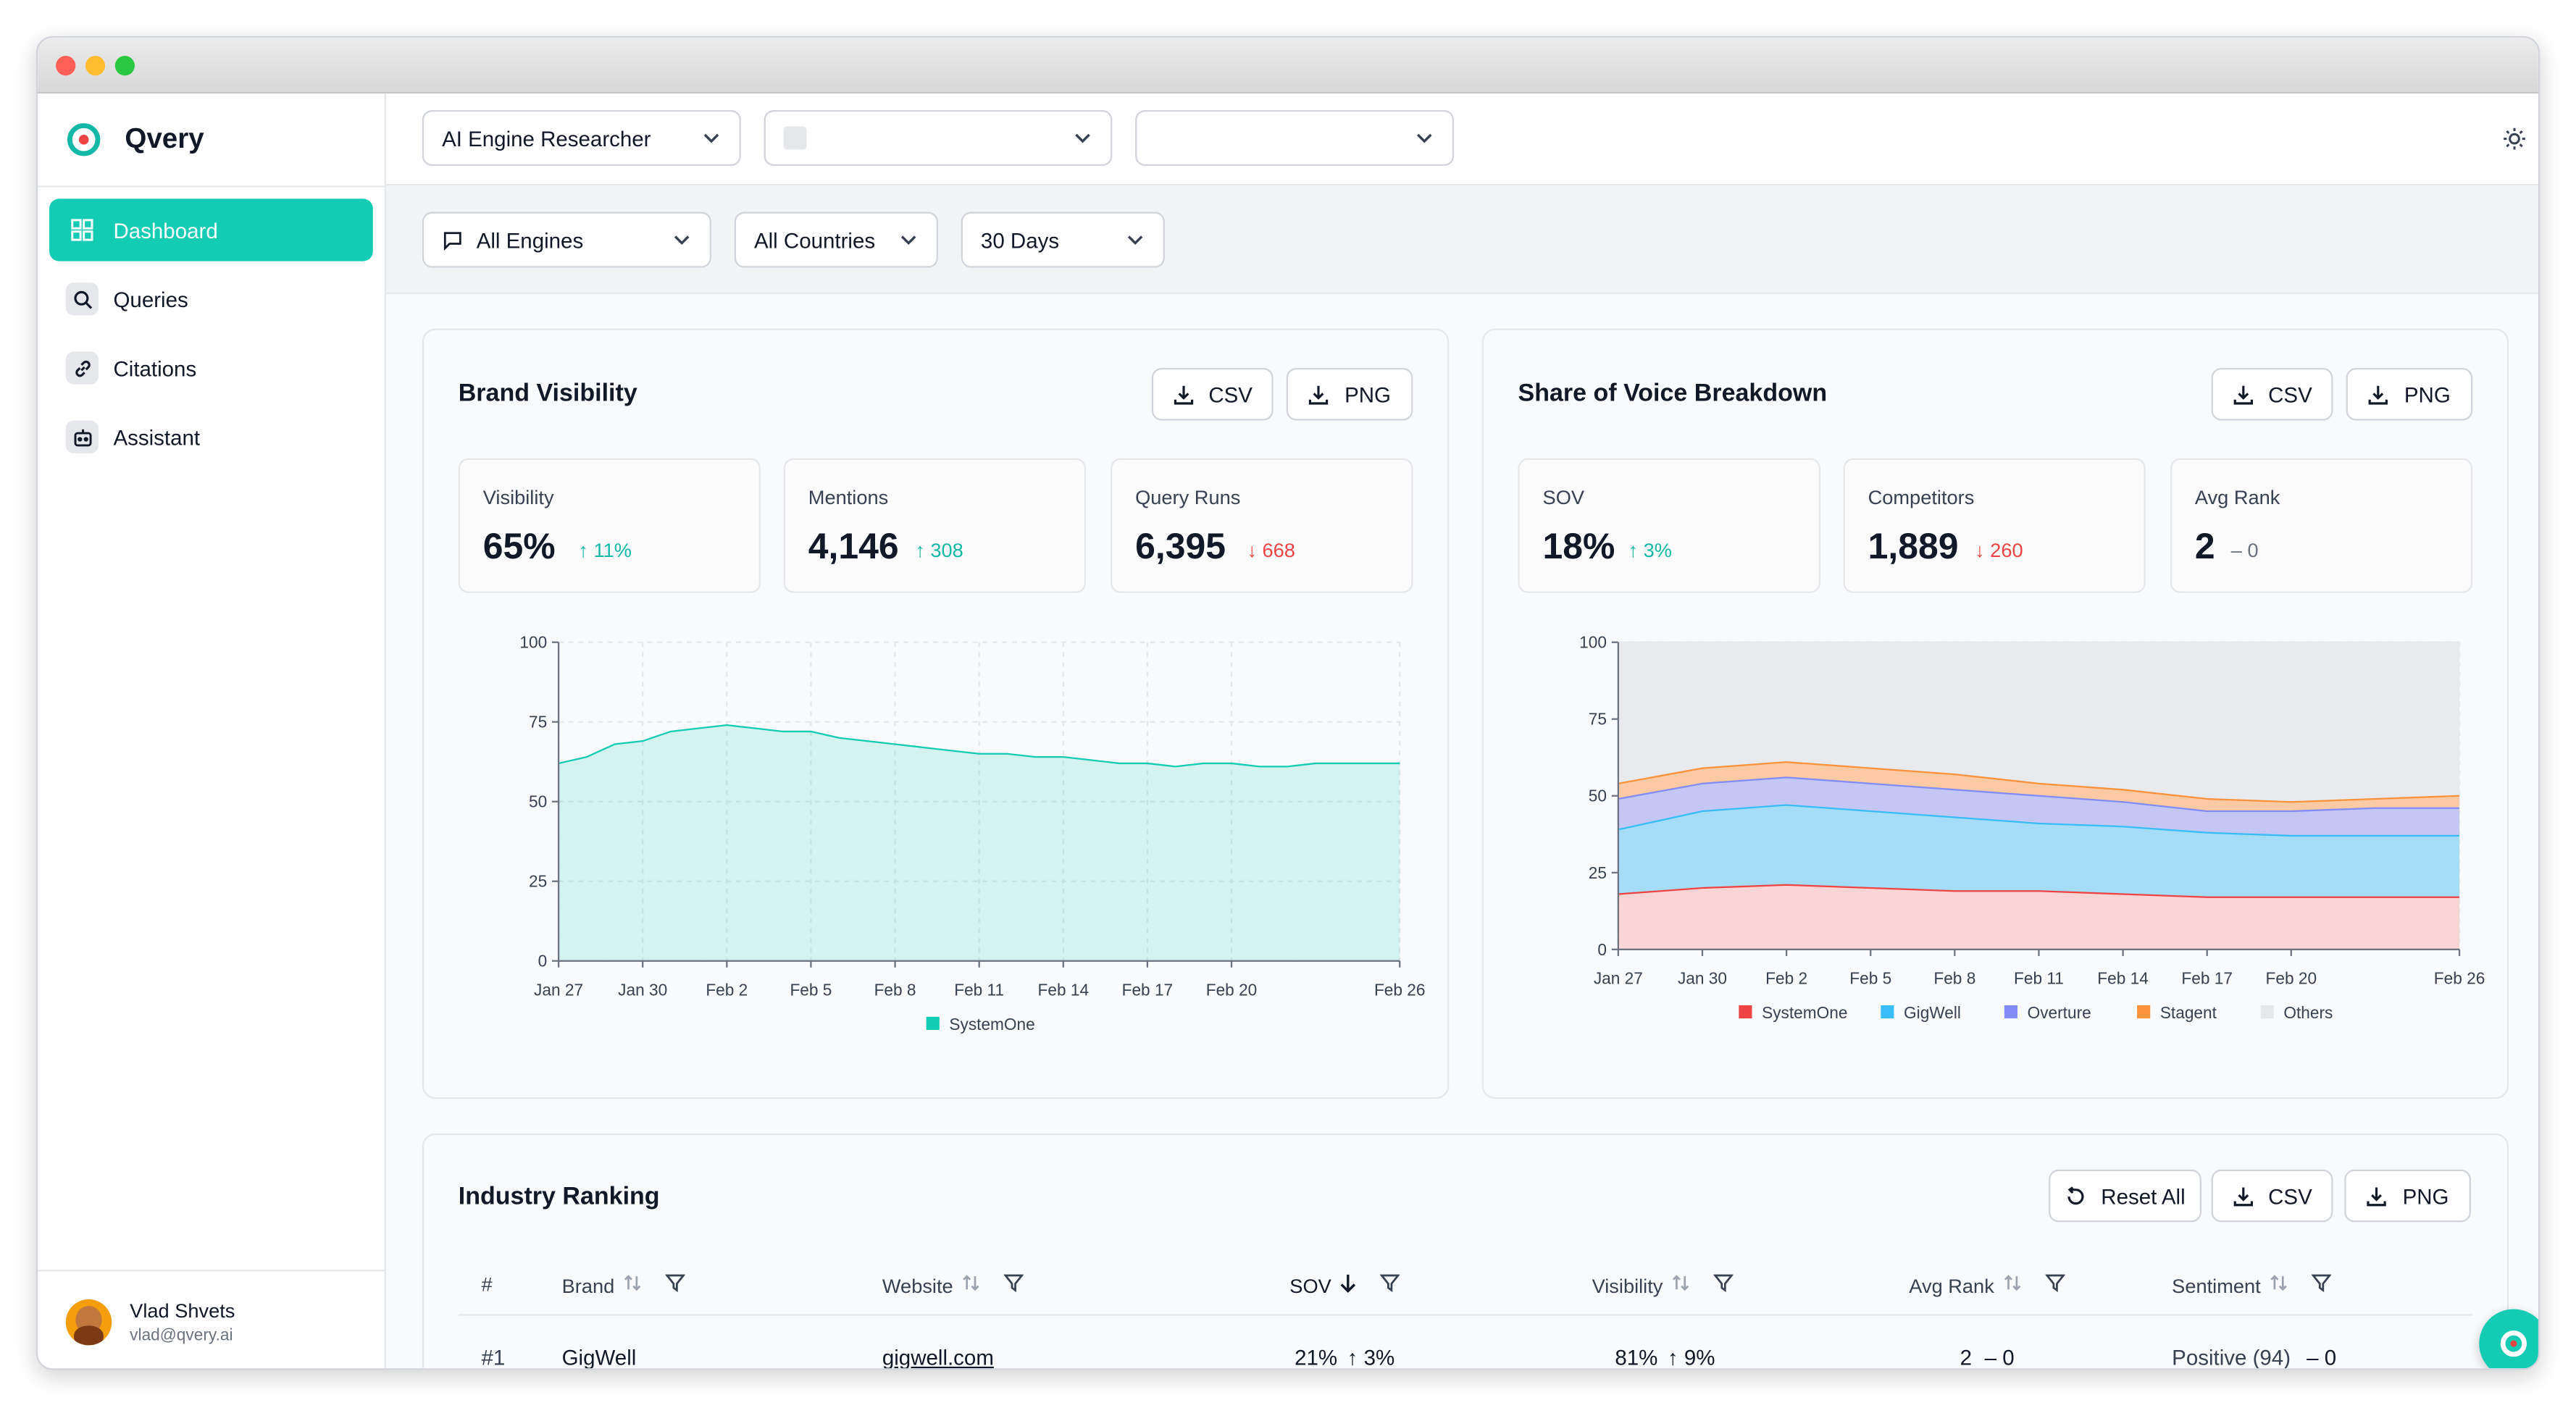  I want to click on legend-swatch-stagent, so click(2144, 1012).